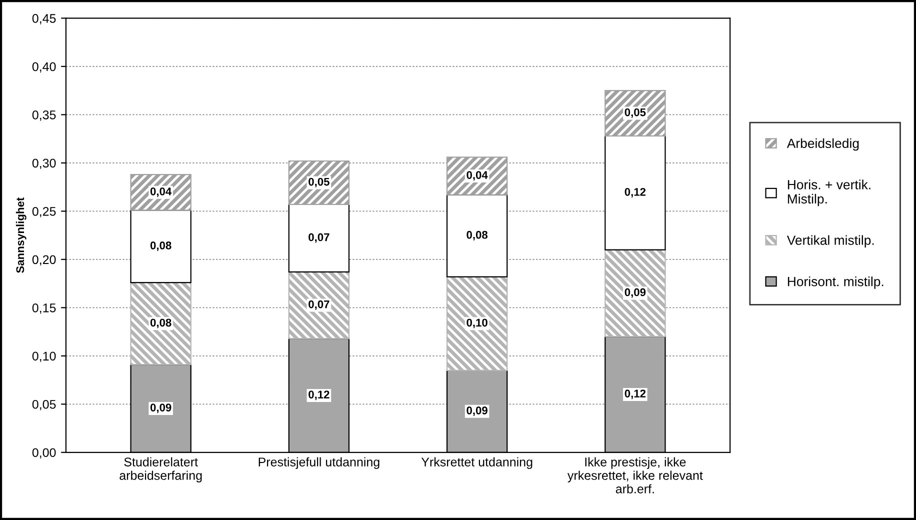 Image resolution: width=916 pixels, height=520 pixels. I want to click on data-label: 0,10, so click(477, 323).